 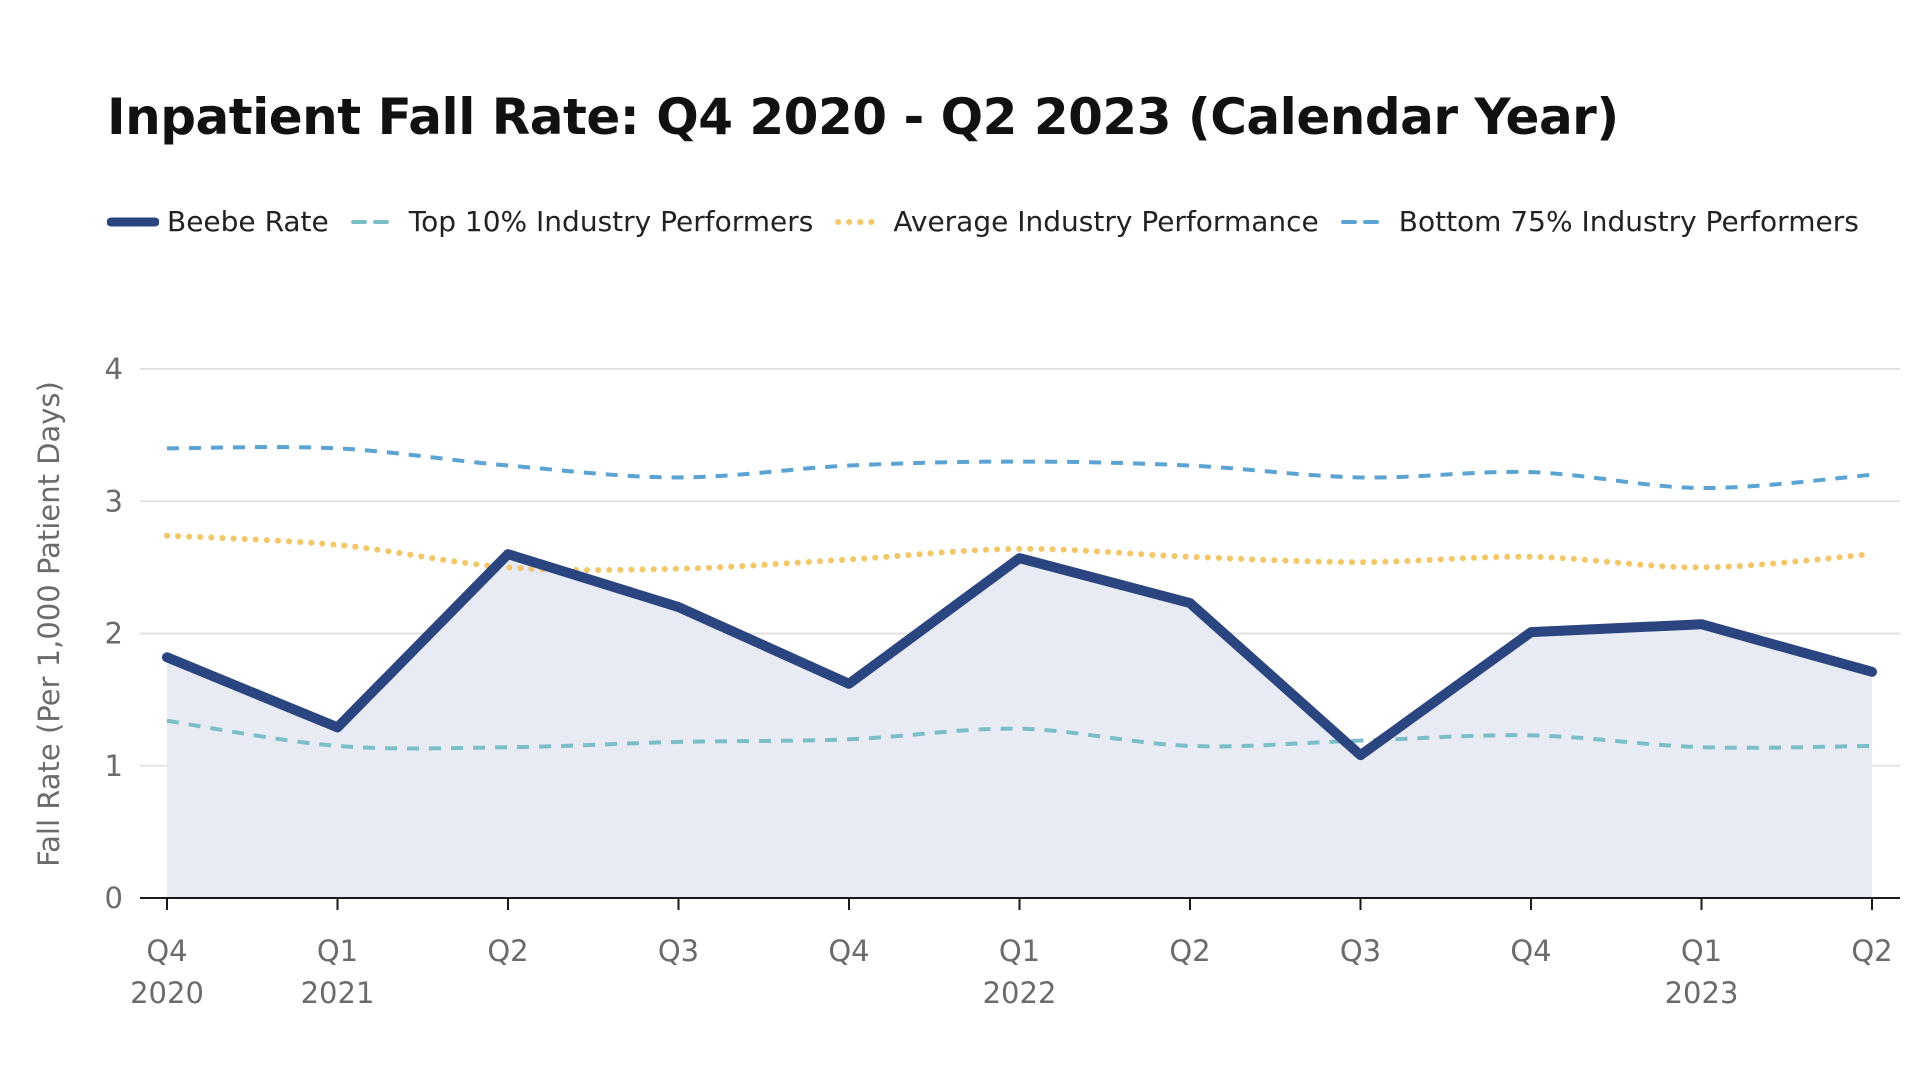 I want to click on legend-item-top-10: Top 10% Industry Performers, so click(x=581, y=221).